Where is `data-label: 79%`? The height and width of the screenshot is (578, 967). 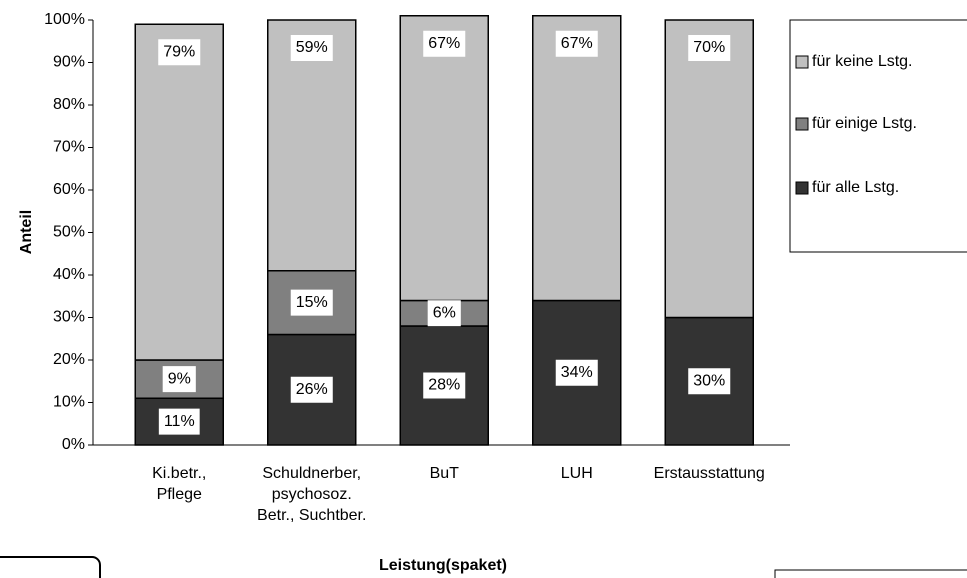 data-label: 79% is located at coordinates (179, 51).